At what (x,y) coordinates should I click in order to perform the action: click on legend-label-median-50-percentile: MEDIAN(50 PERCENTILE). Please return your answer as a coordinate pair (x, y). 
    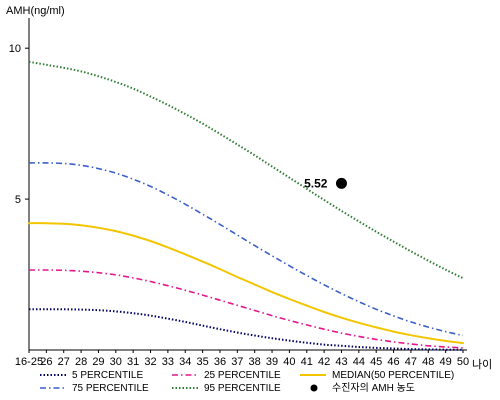
    Looking at the image, I should click on (393, 375).